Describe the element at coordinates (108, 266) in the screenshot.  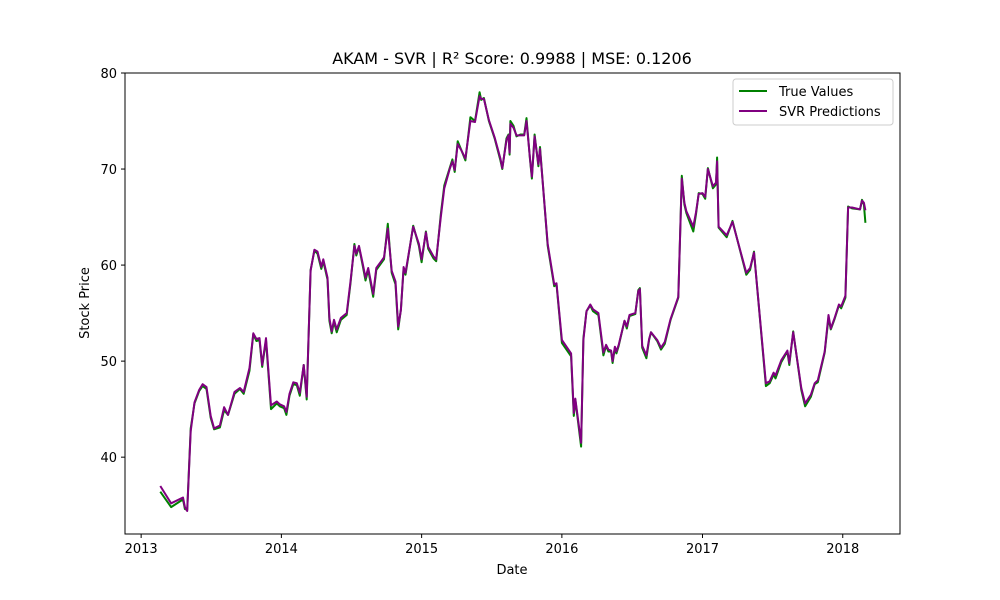
I see `y-tick-label: 60` at that location.